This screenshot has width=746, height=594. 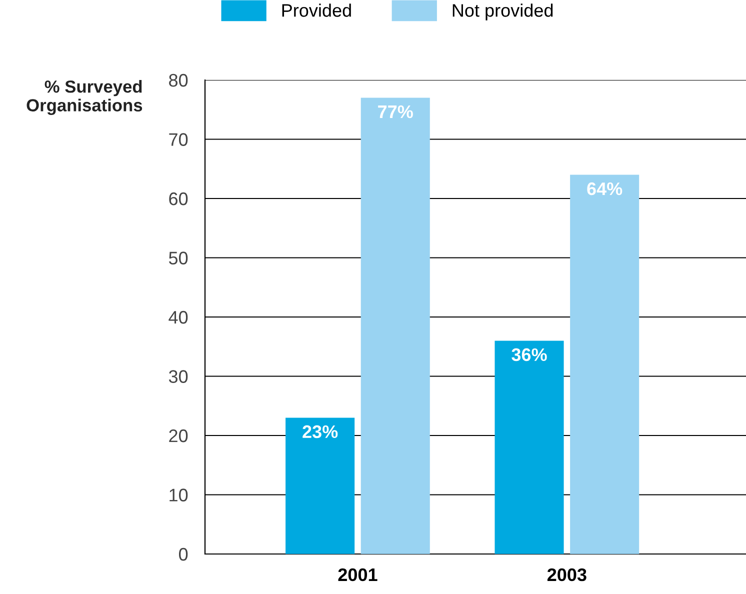 What do you see at coordinates (178, 435) in the screenshot?
I see `y-tick-label: 20` at bounding box center [178, 435].